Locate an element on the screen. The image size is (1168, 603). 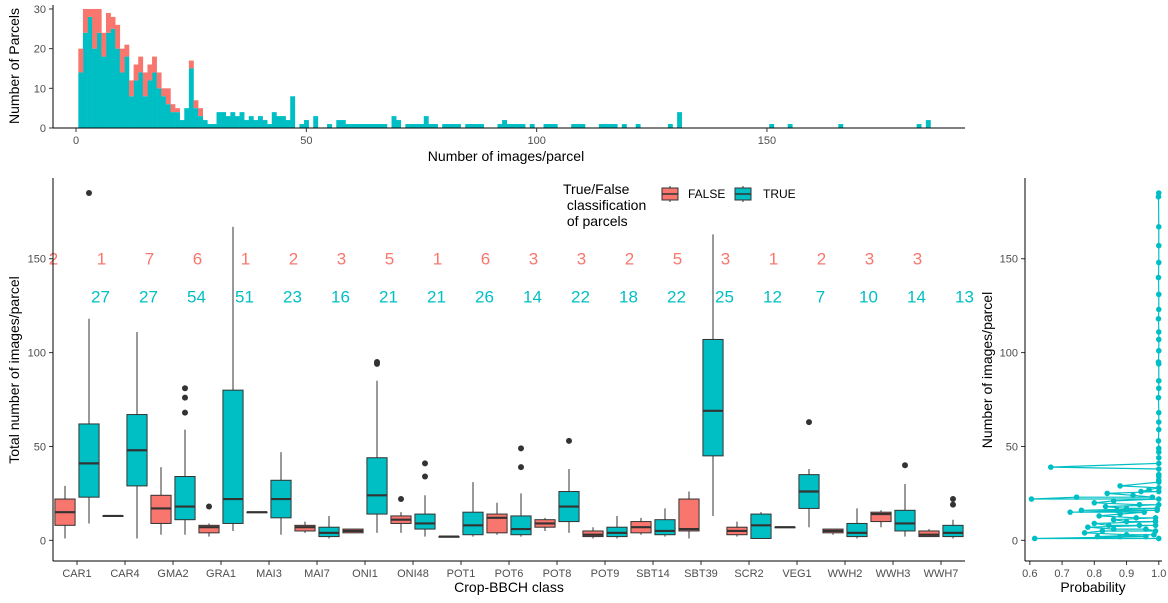
histogram-x-tick-label: 0 is located at coordinates (76, 141).